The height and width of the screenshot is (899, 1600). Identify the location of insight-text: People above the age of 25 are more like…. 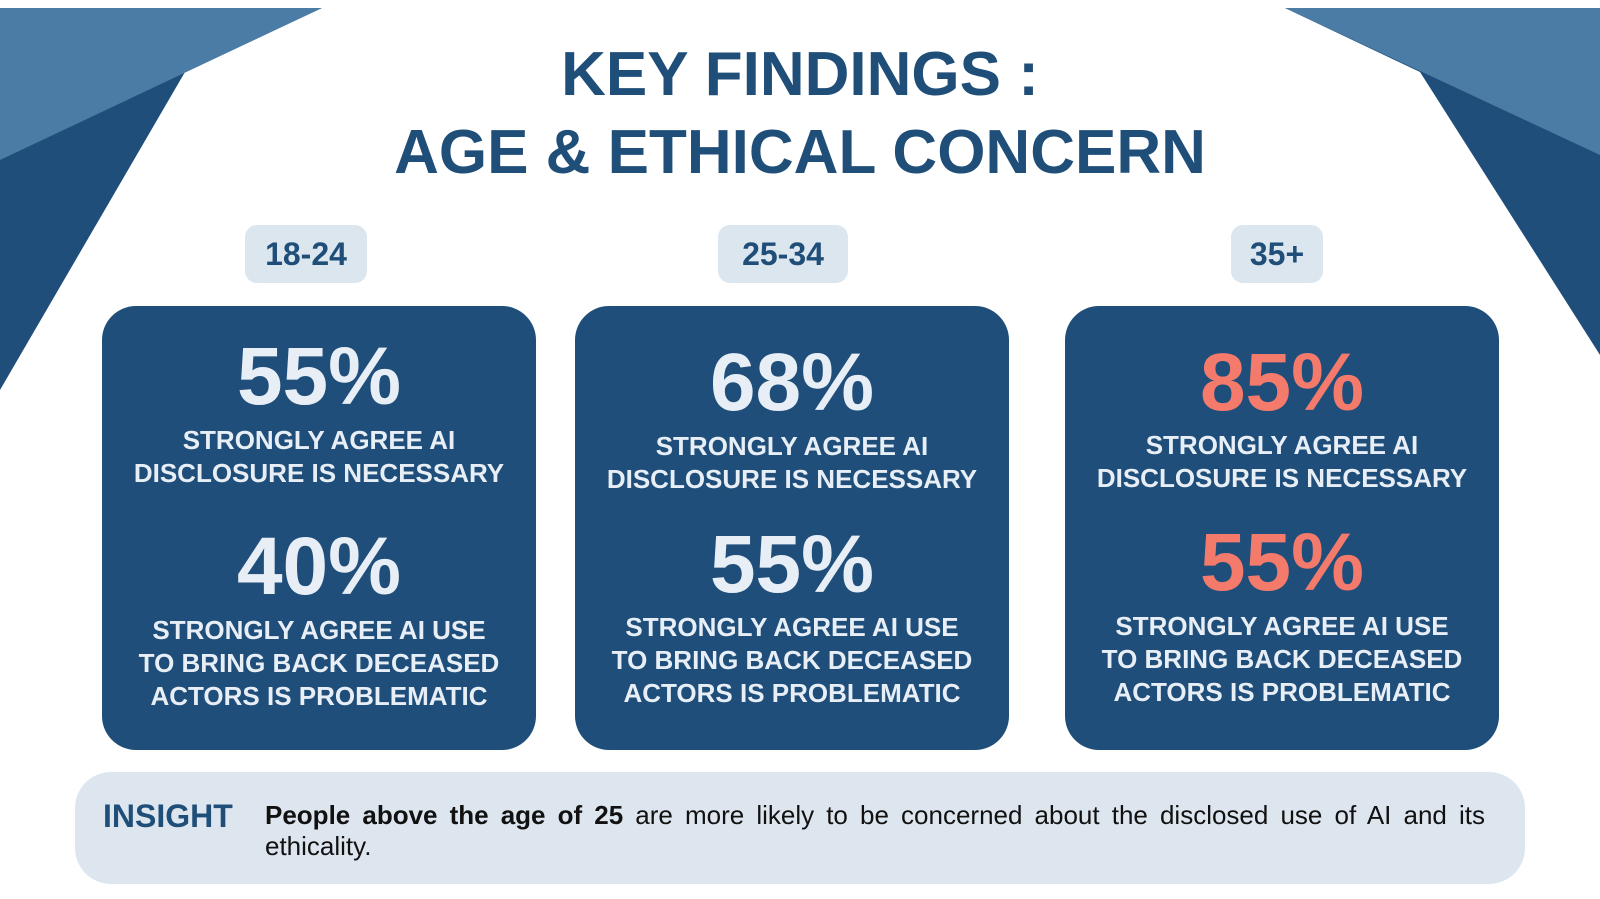
(875, 831).